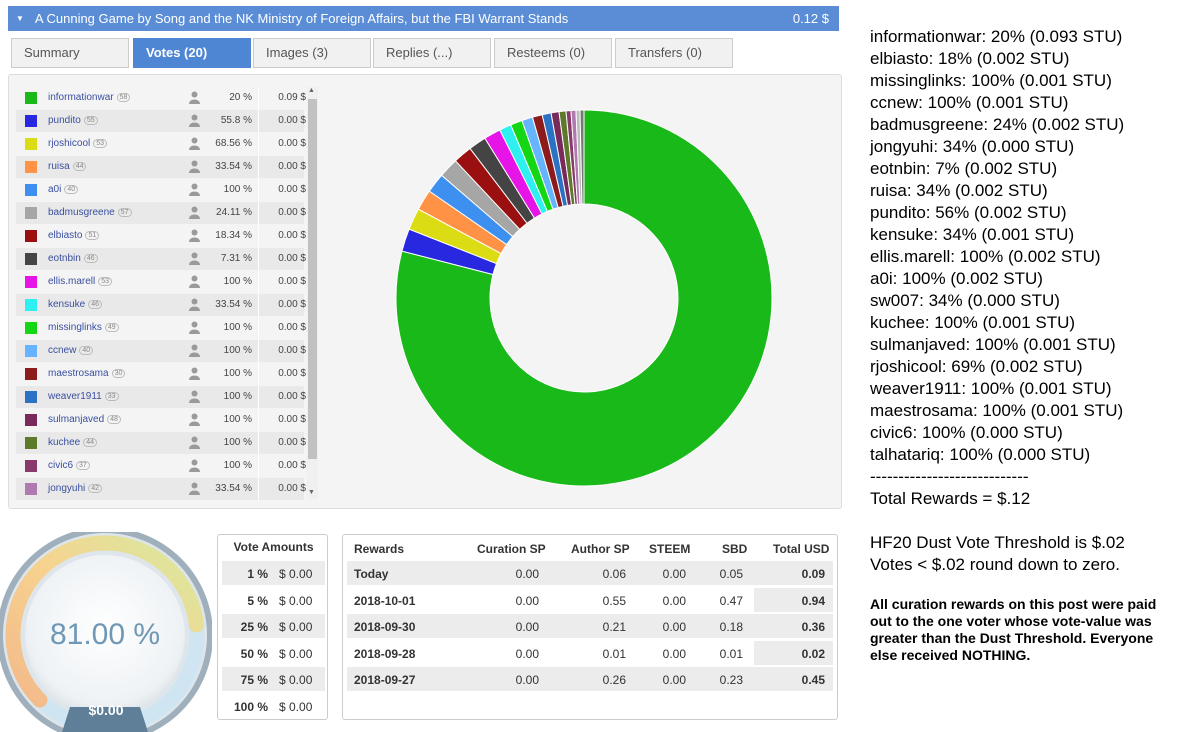 The image size is (1194, 732). I want to click on voter-name-text: missinglinks, so click(75, 327).